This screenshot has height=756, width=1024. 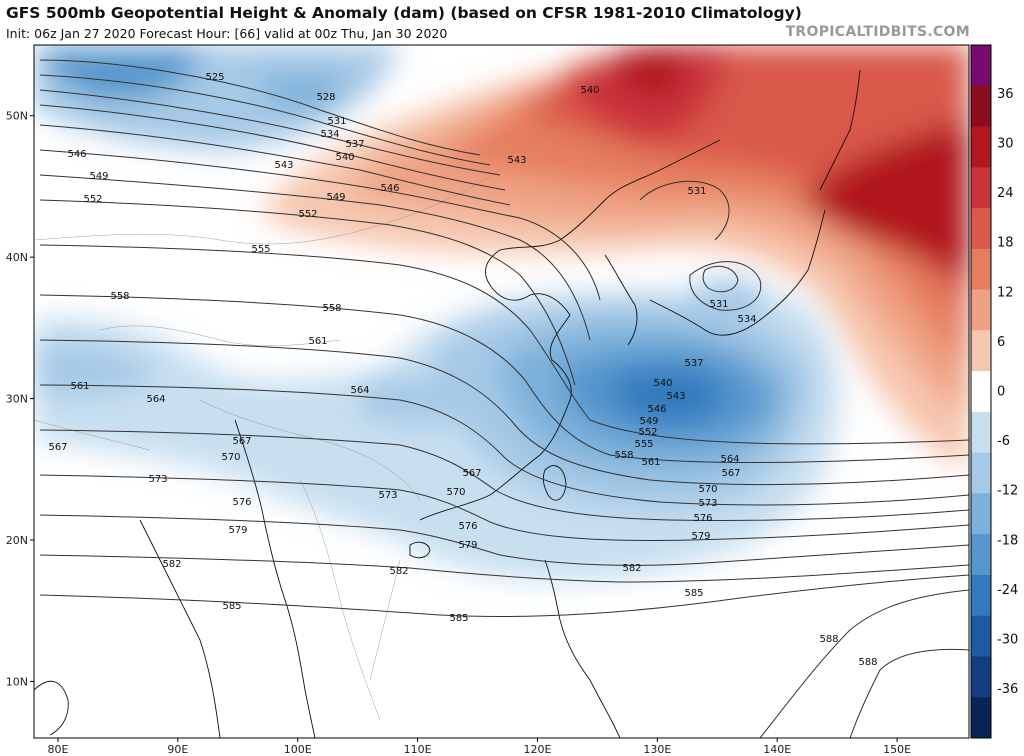 I want to click on latitude-labels: 10N 20N 30N 40N 50N, so click(x=20, y=399).